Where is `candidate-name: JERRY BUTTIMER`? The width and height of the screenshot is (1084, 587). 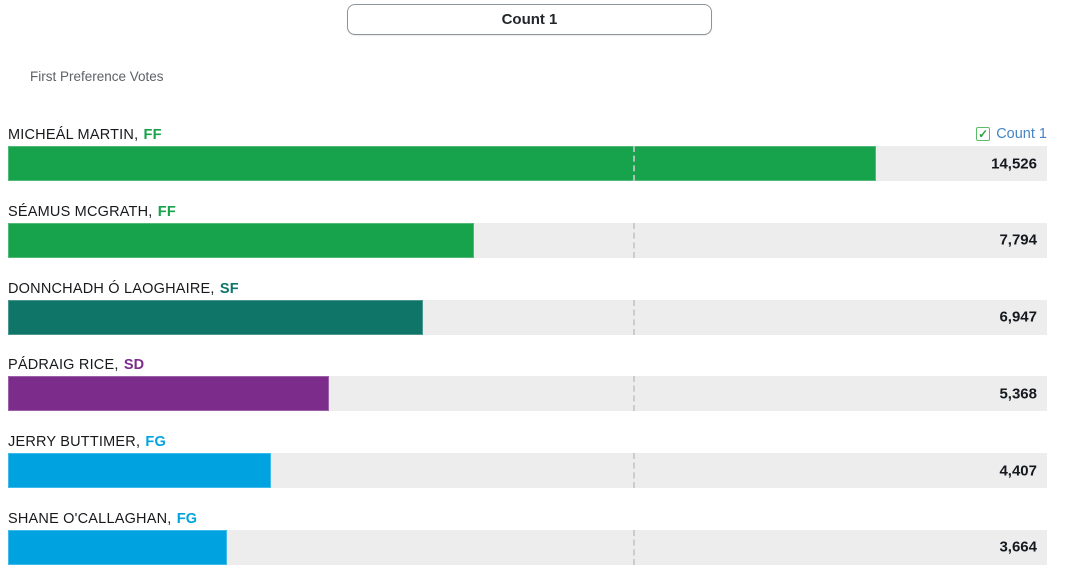 candidate-name: JERRY BUTTIMER is located at coordinates (72, 442).